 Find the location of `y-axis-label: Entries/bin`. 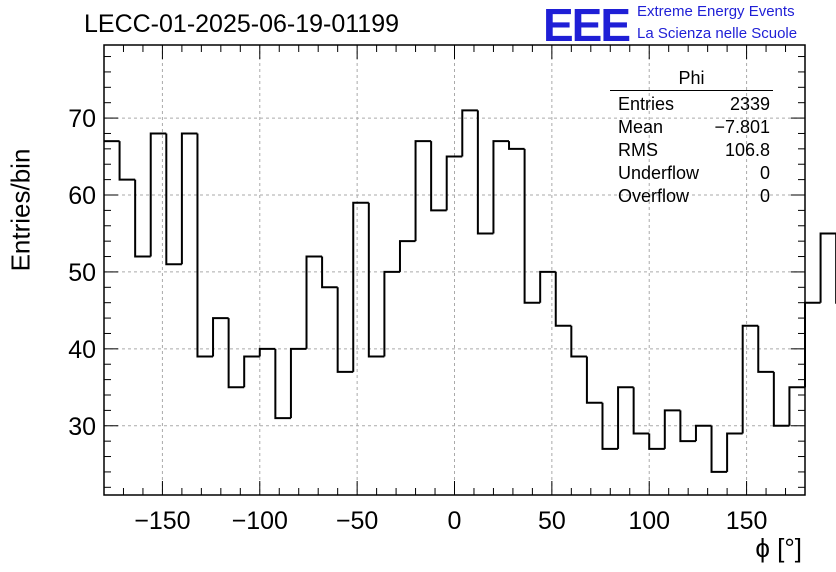

y-axis-label: Entries/bin is located at coordinates (20, 210).